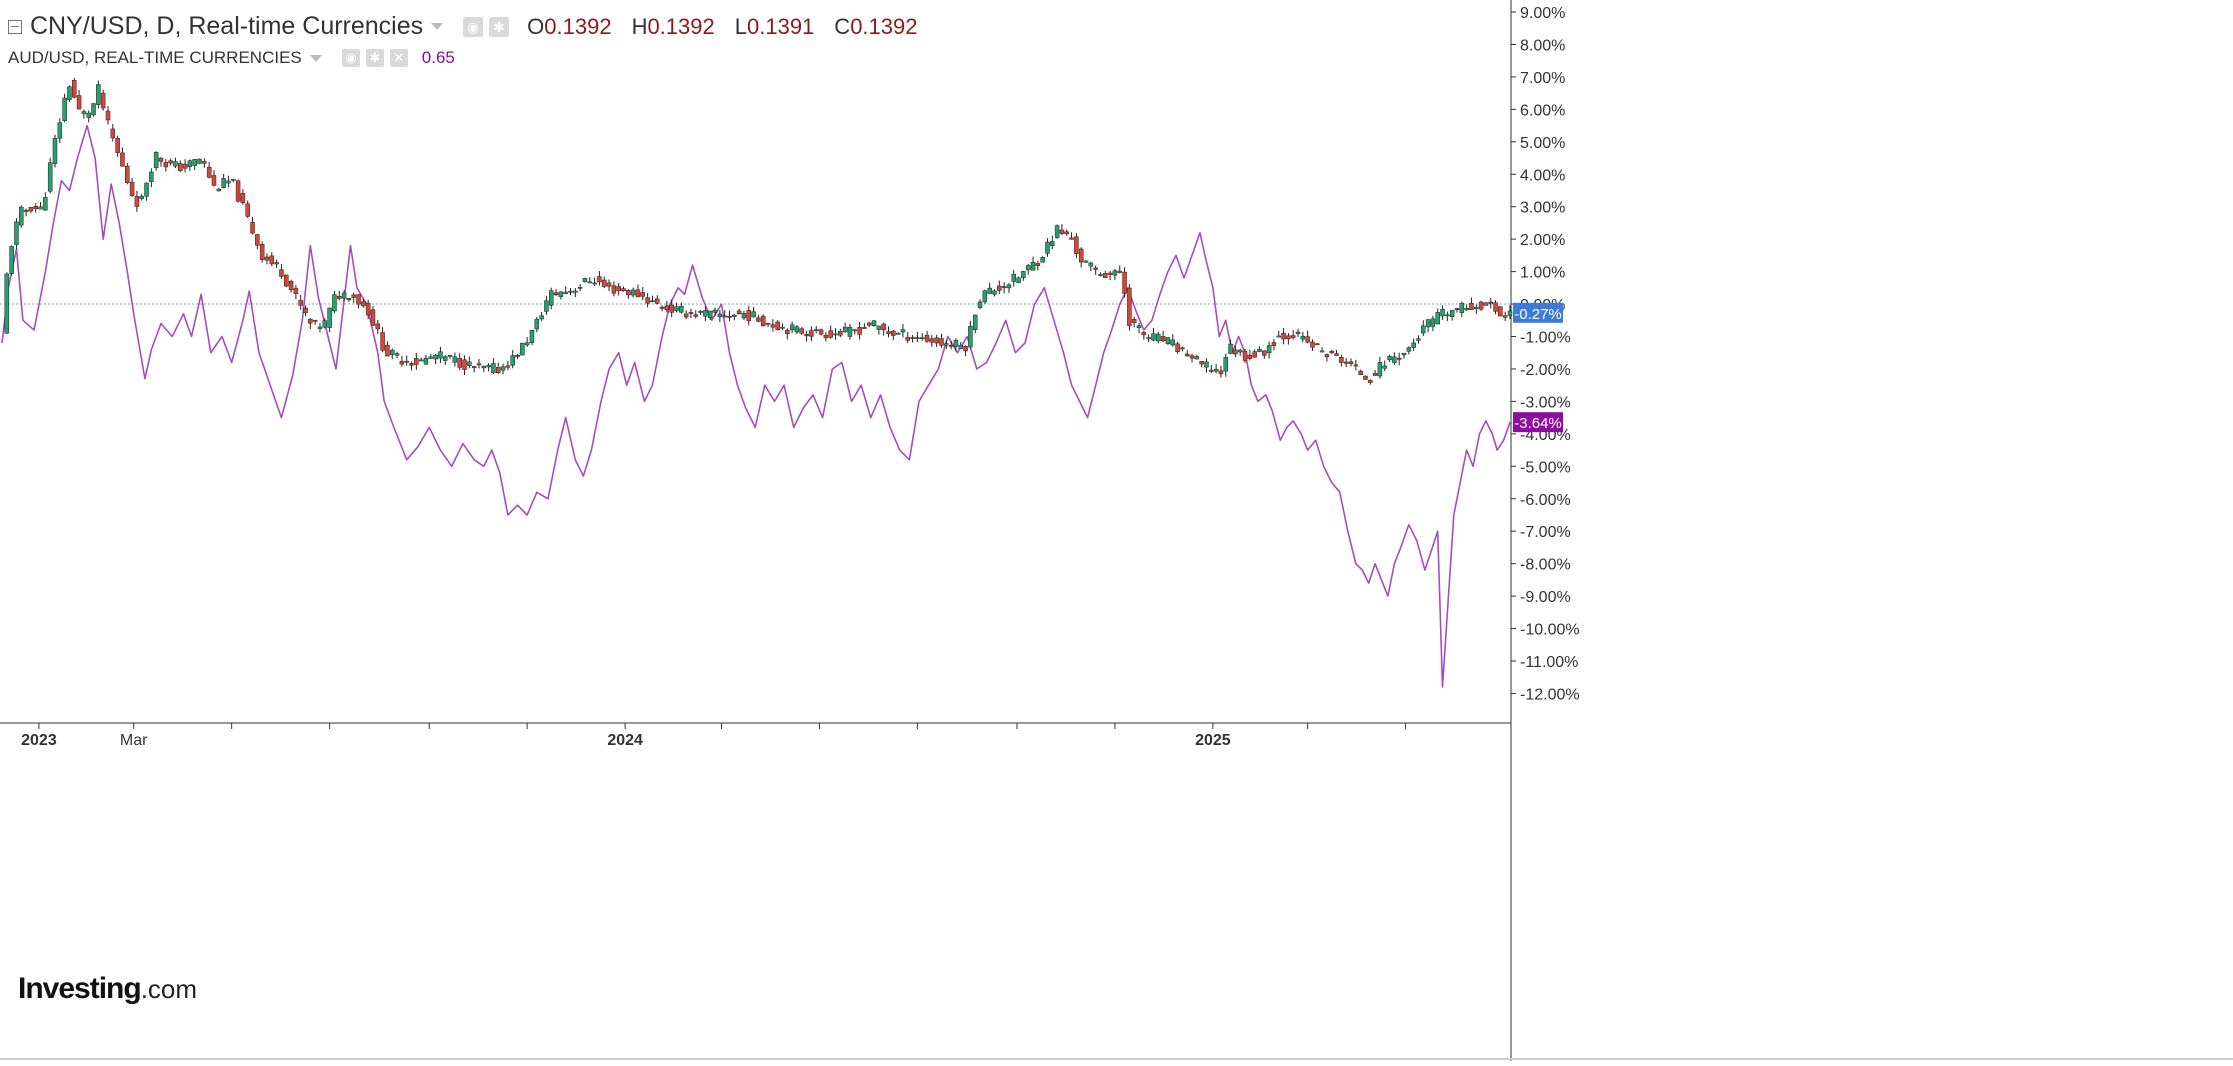 The width and height of the screenshot is (2233, 1066). What do you see at coordinates (1542, 45) in the screenshot?
I see `y-tick-label: 8.00%` at bounding box center [1542, 45].